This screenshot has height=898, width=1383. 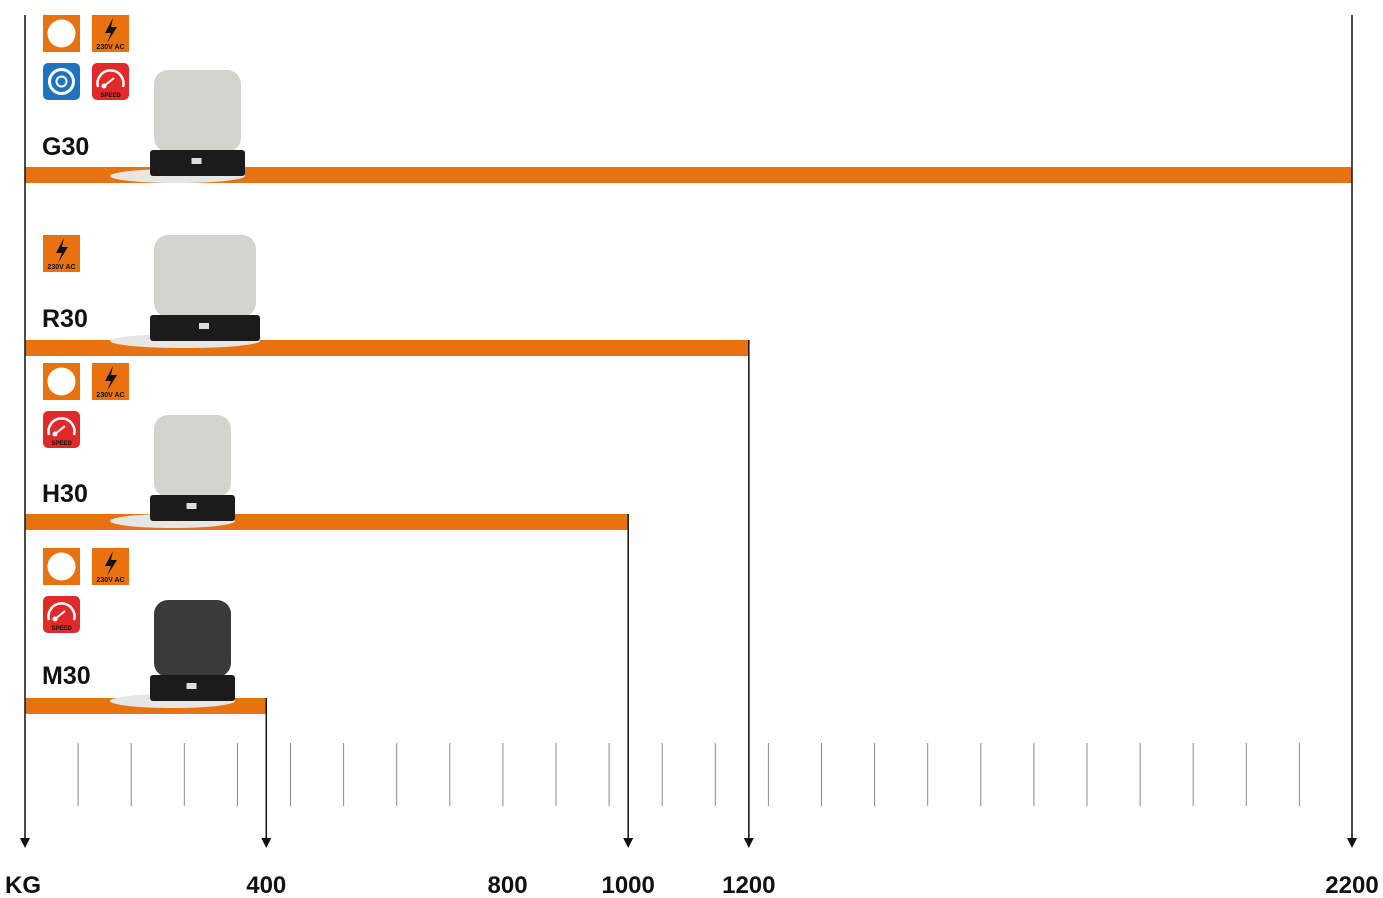 I want to click on gear-rotation-icon, so click(x=61, y=81).